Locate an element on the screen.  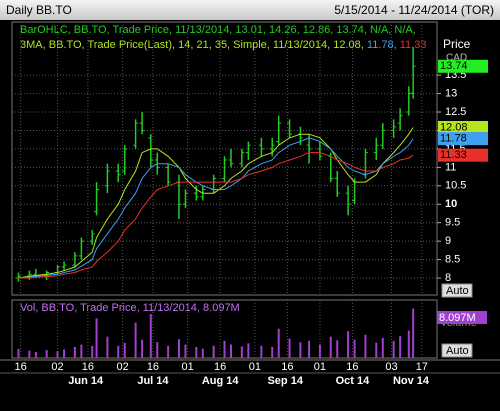
y-tick-label: 9 is located at coordinates (448, 241).